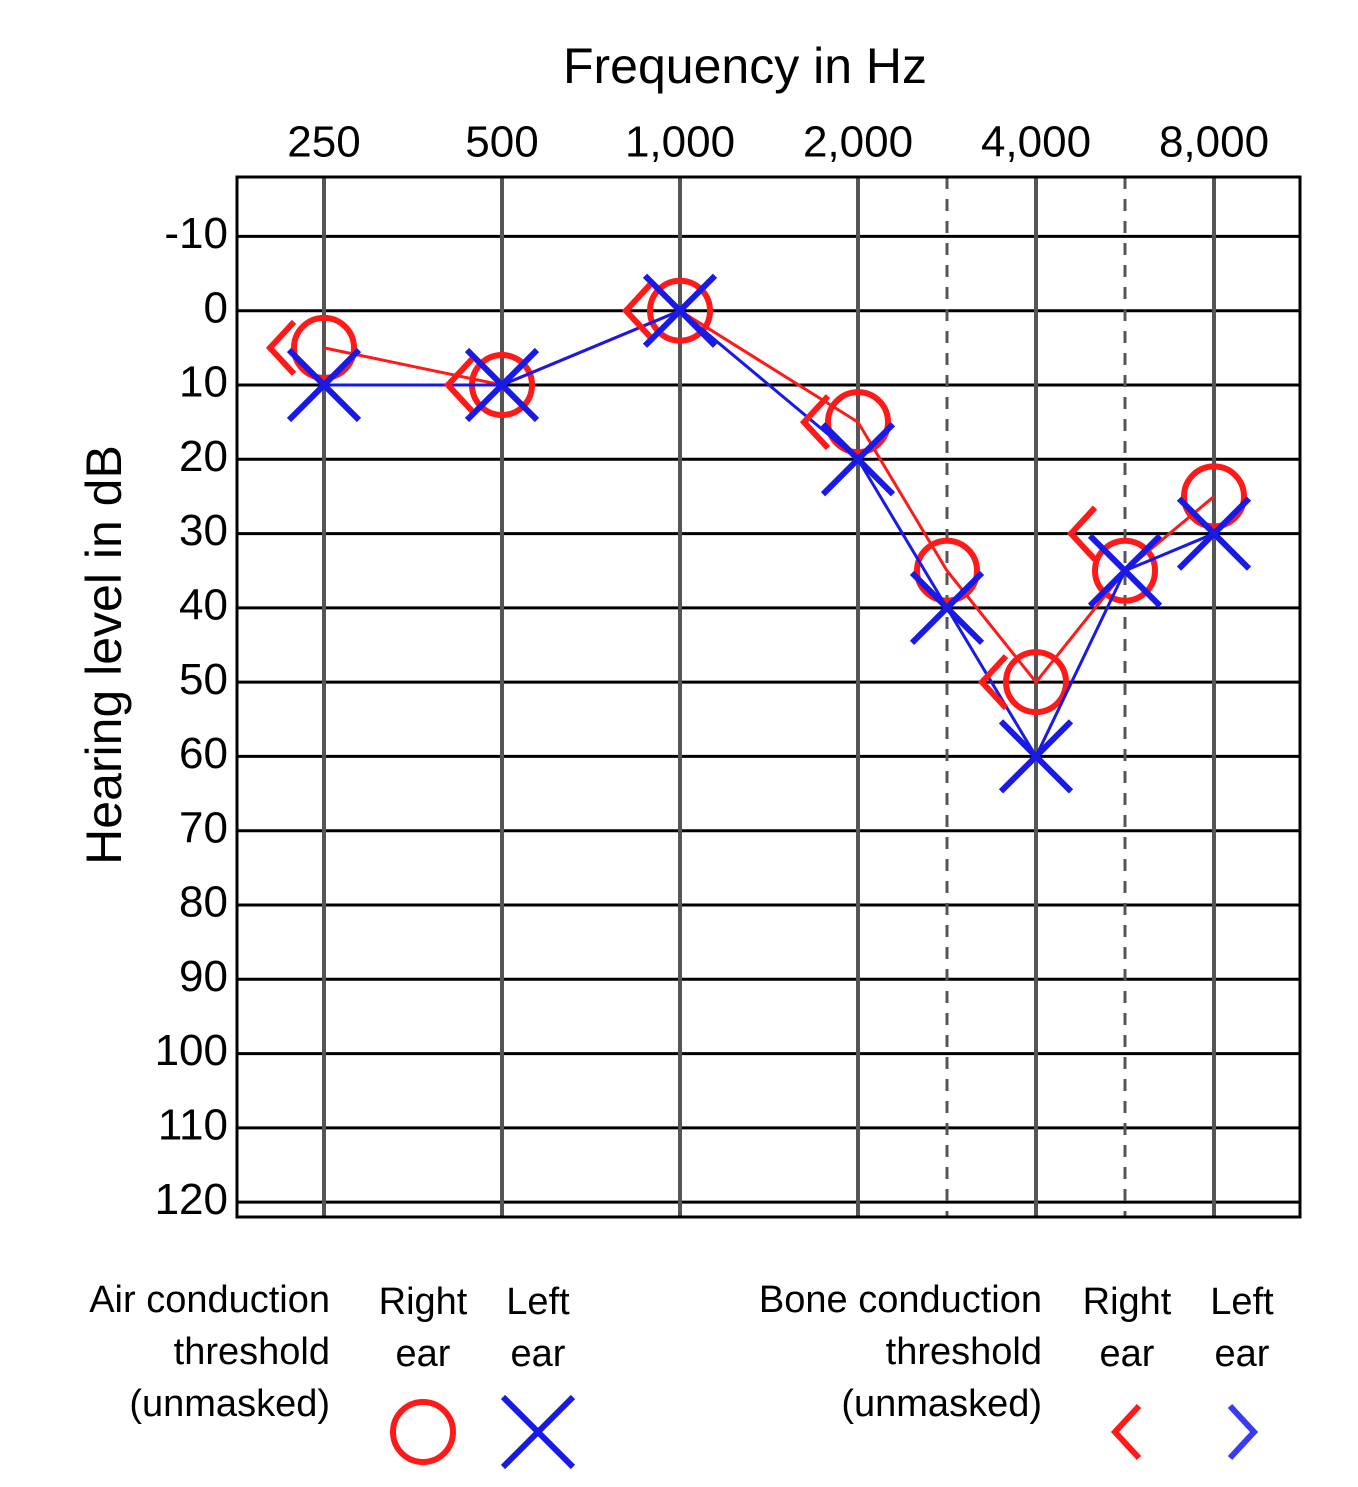 This screenshot has height=1487, width=1358. I want to click on legend-title: Bone conduction, so click(900, 1300).